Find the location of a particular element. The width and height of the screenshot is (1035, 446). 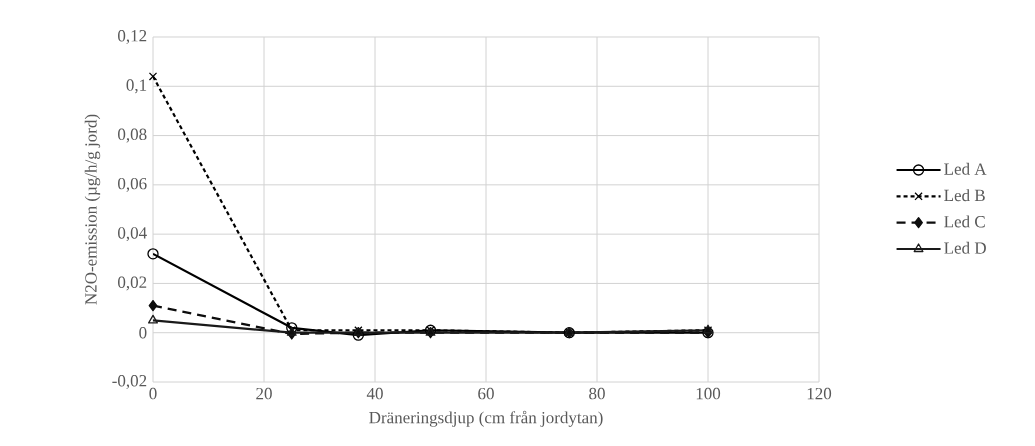

y-tick-label: 0 is located at coordinates (143, 332).